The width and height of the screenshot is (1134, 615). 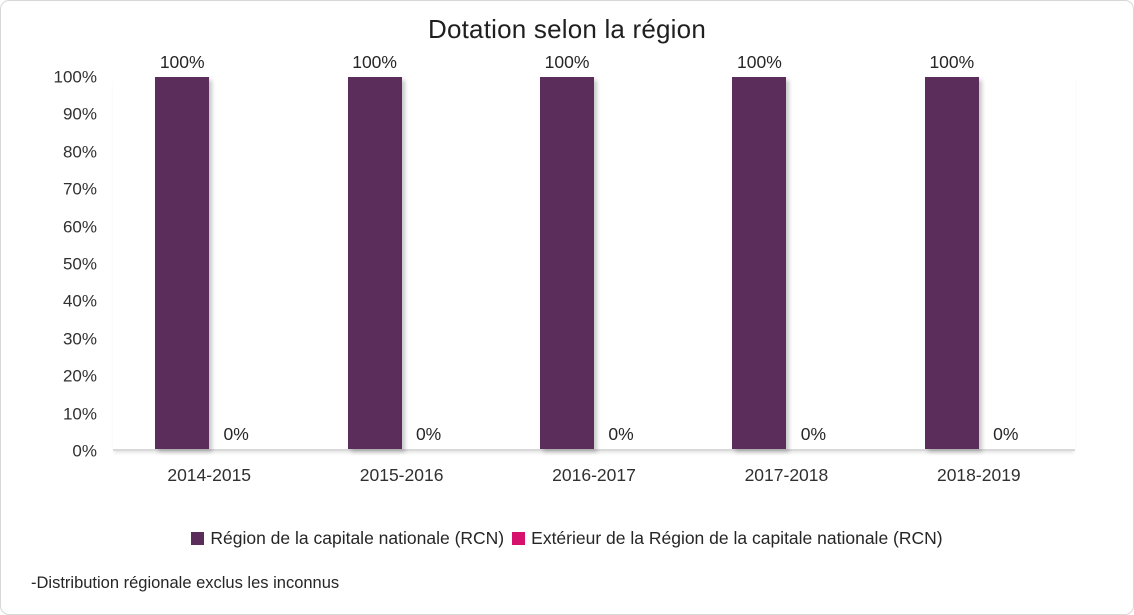 I want to click on x-tick-label: 2015-2016, so click(x=401, y=475).